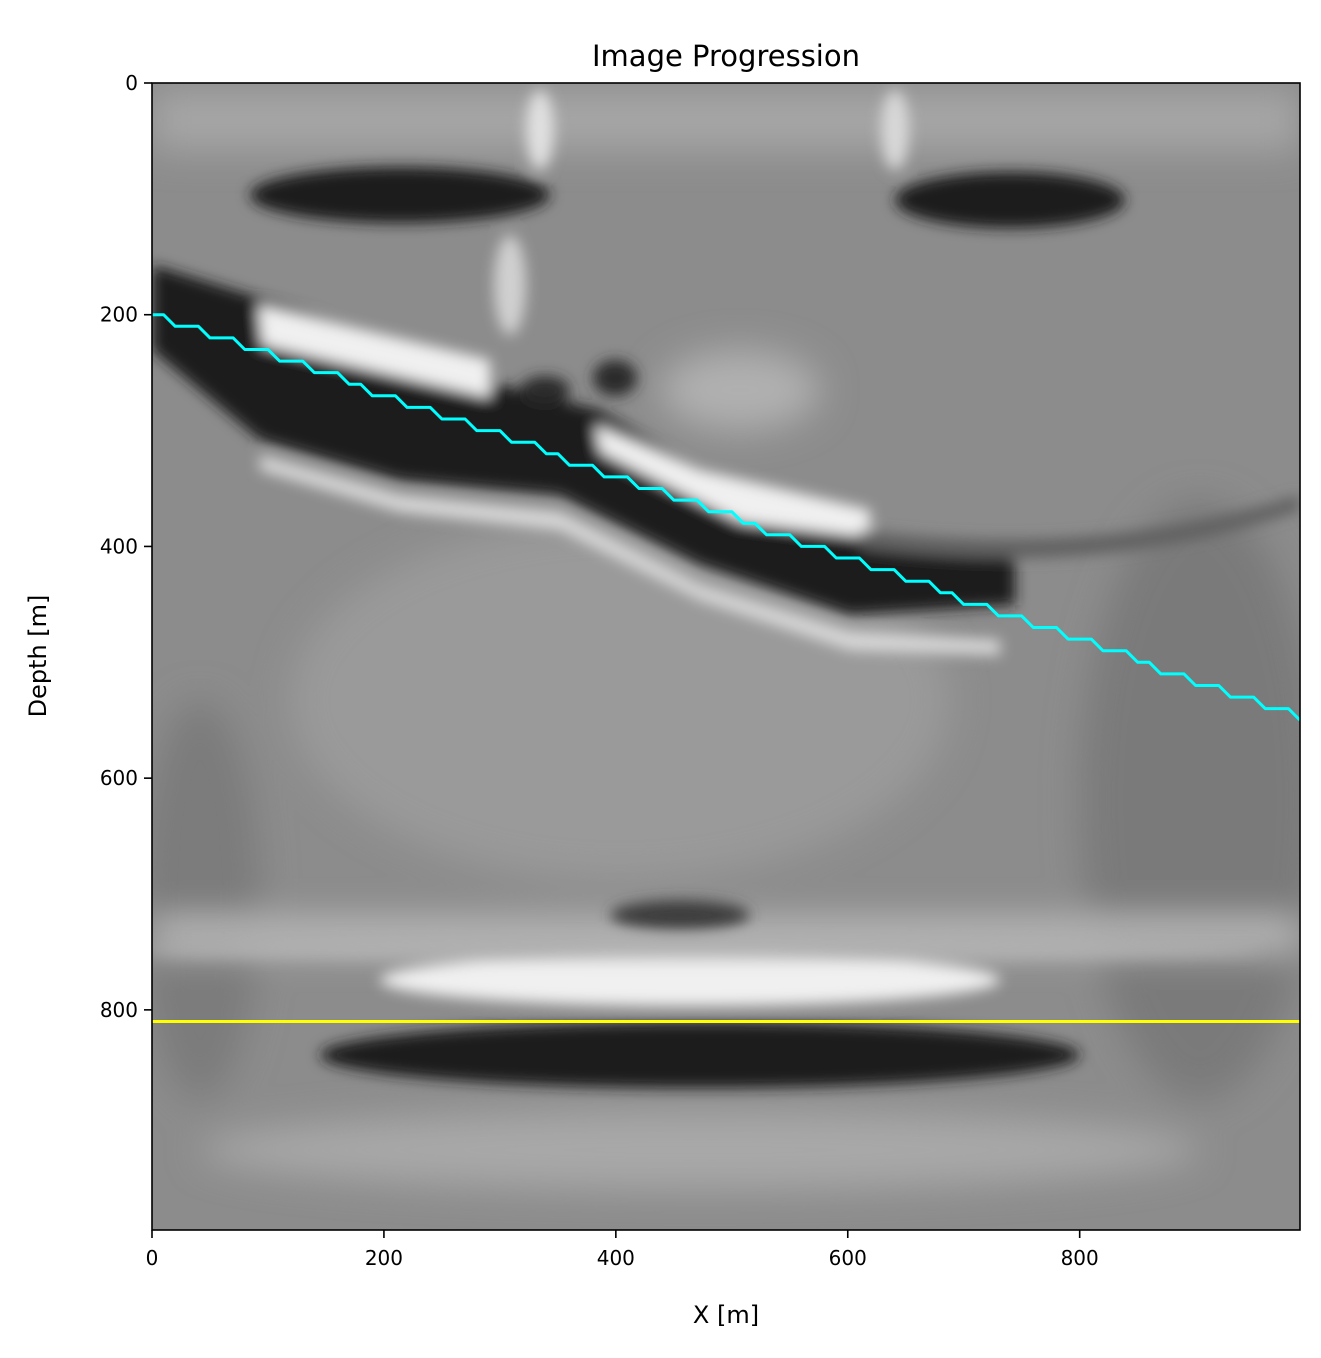 The height and width of the screenshot is (1358, 1321). I want to click on y-tick-label: 0, so click(131, 83).